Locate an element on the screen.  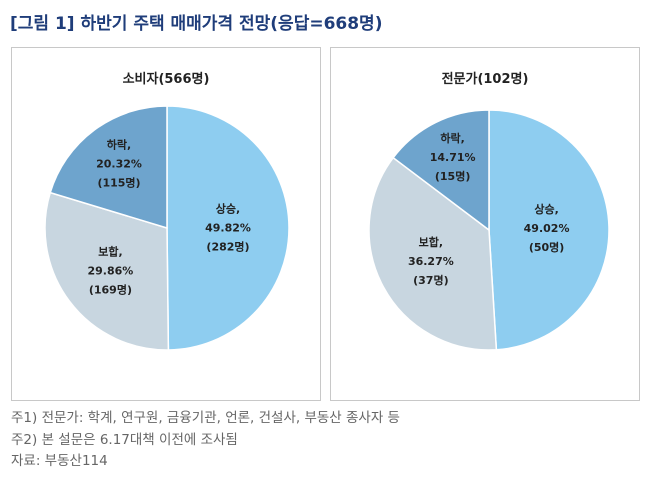
slice-label-상승-1: 49.02% is located at coordinates (547, 228).